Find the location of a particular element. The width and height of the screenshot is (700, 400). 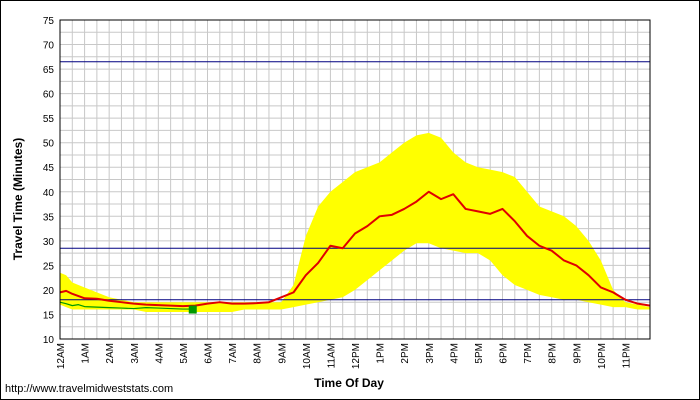

y-tick-label: 35 is located at coordinates (49, 217).